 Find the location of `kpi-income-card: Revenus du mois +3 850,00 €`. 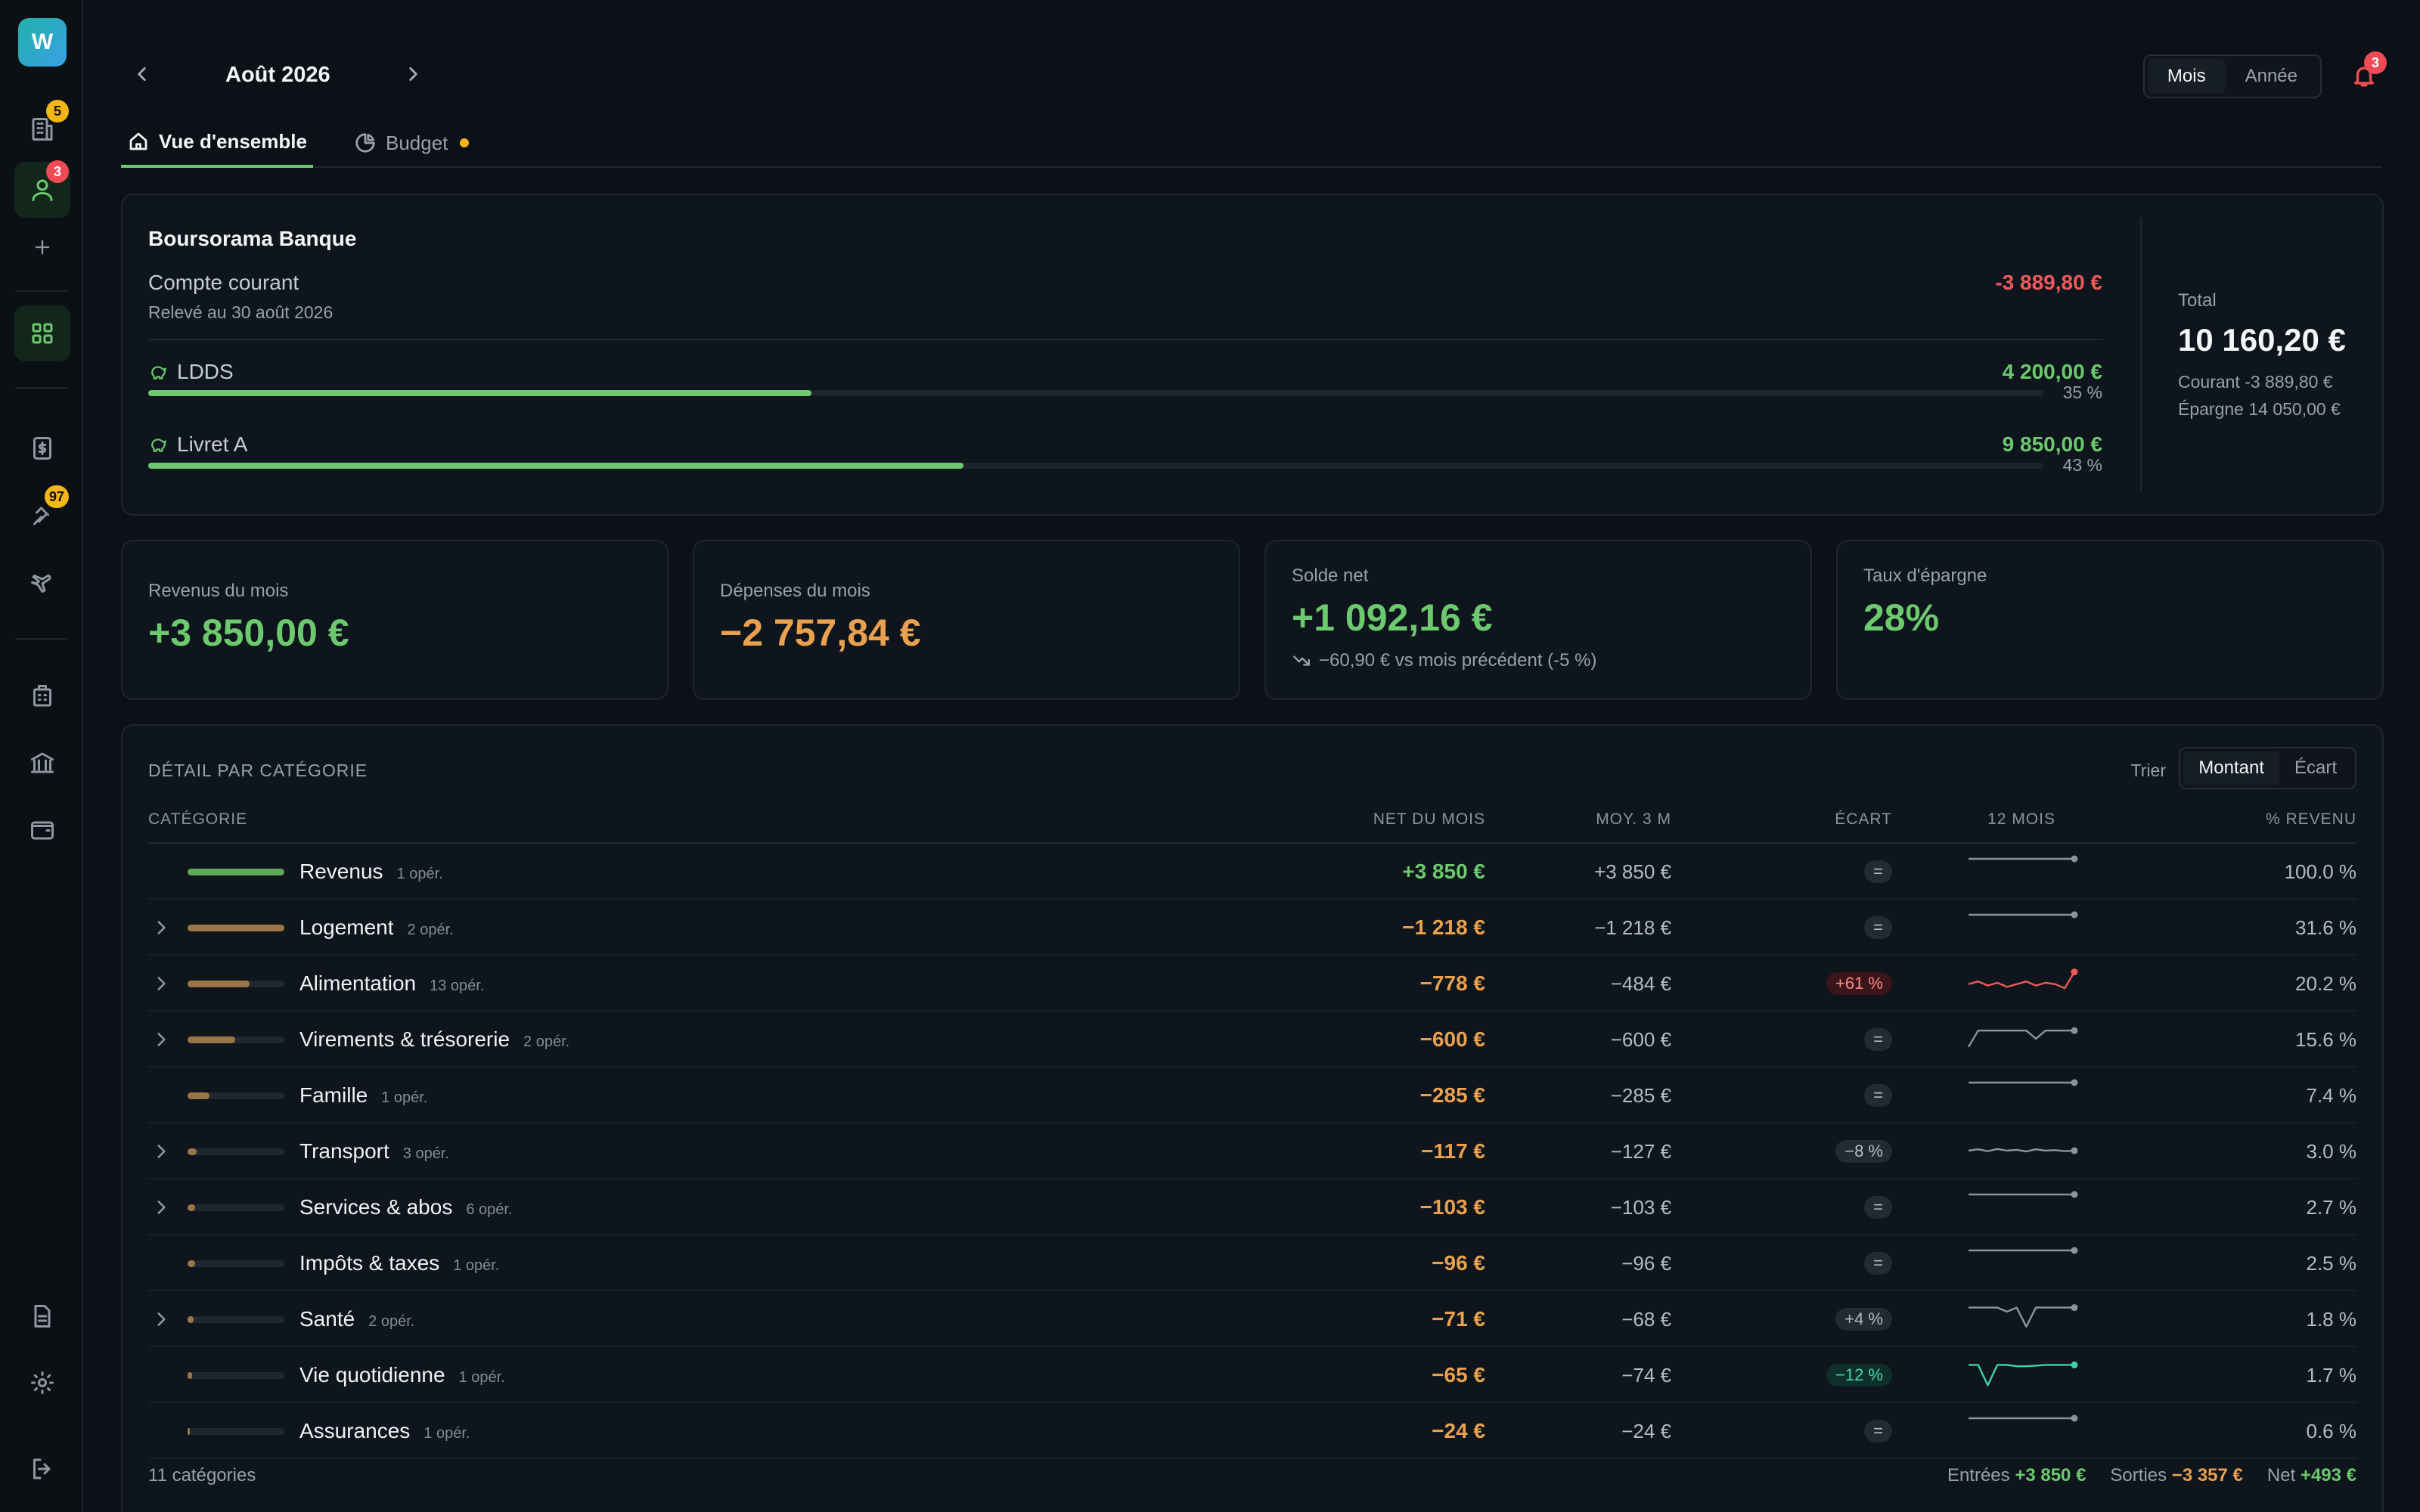

kpi-income-card: Revenus du mois +3 850,00 € is located at coordinates (395, 620).